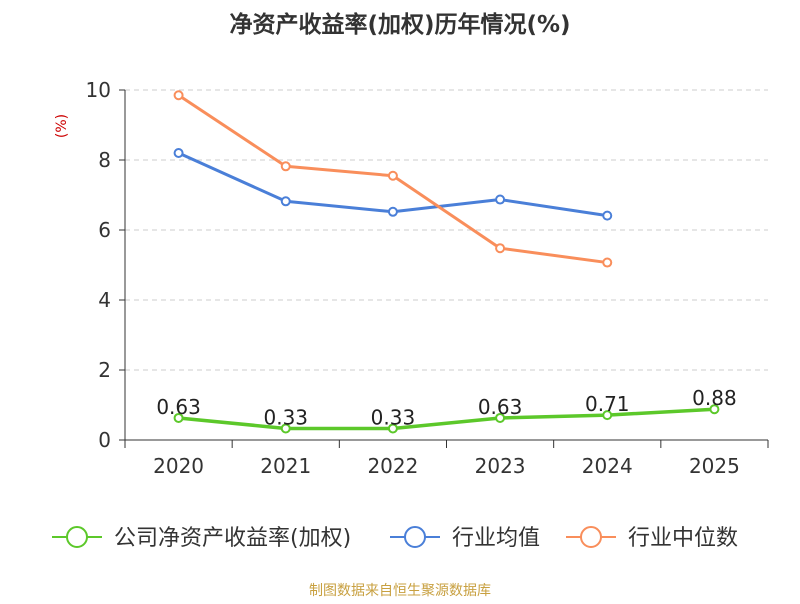  Describe the element at coordinates (500, 466) in the screenshot. I see `x-tick-label: 2023` at that location.